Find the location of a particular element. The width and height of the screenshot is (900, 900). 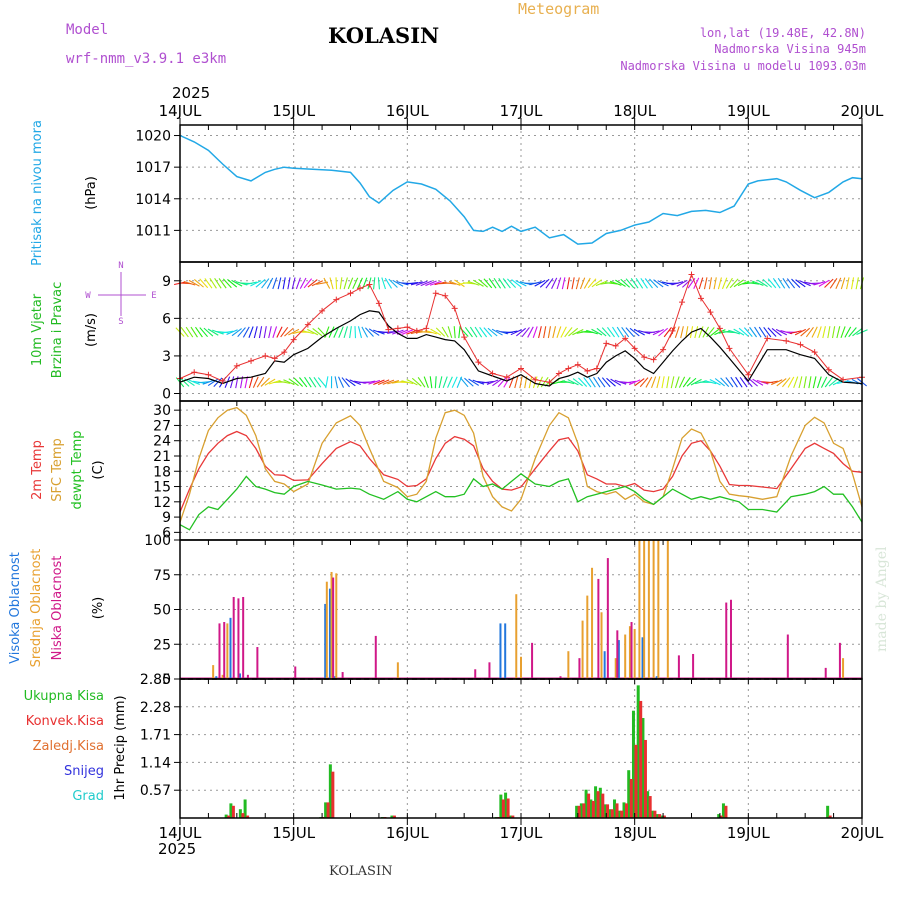

y-tick-label: 0 is located at coordinates (166, 394).